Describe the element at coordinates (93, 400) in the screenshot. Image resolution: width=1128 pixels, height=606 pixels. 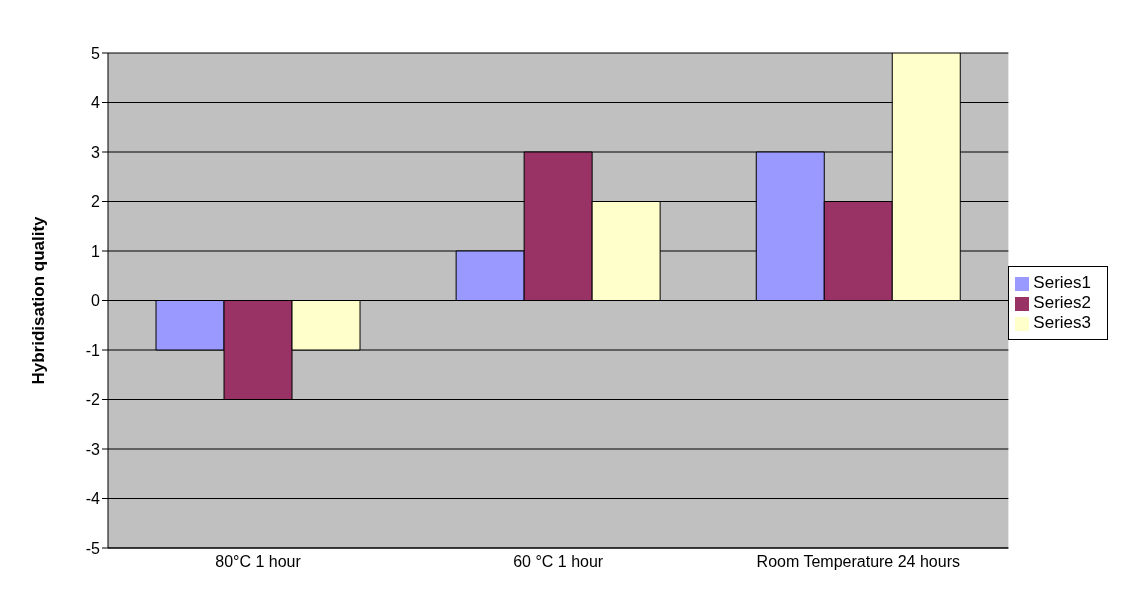
I see `y-tick-label: -2` at that location.